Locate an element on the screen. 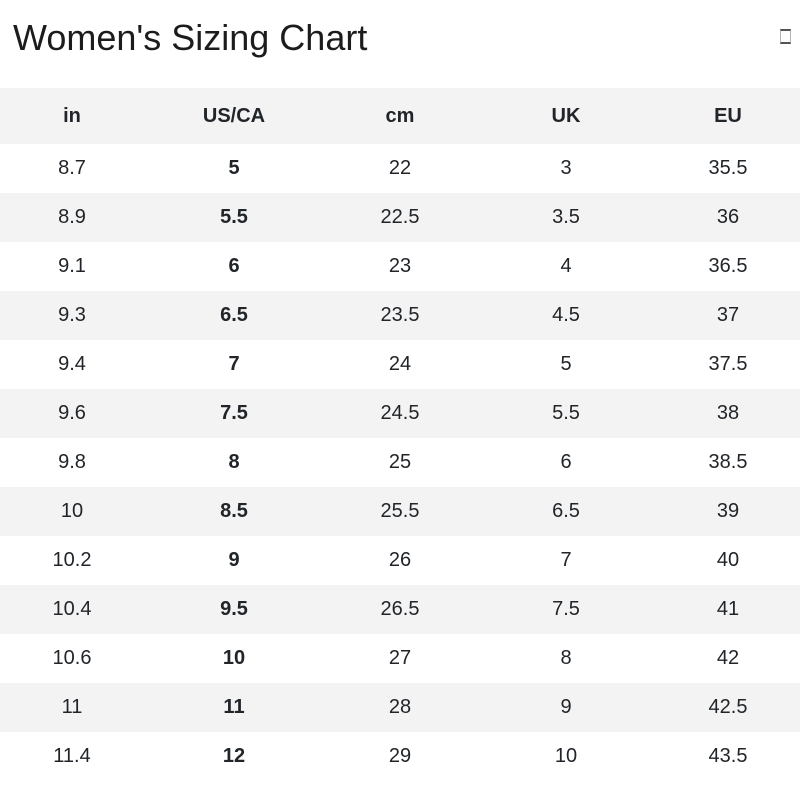 The image size is (800, 789). table-cell: 3.5 is located at coordinates (566, 217).